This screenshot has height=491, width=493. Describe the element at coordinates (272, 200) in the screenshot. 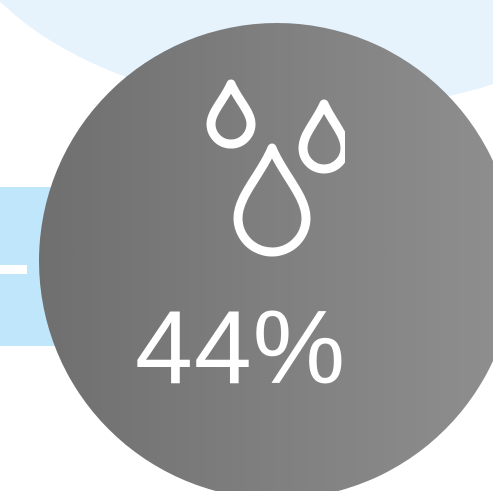

I see `large-drop-icon` at that location.